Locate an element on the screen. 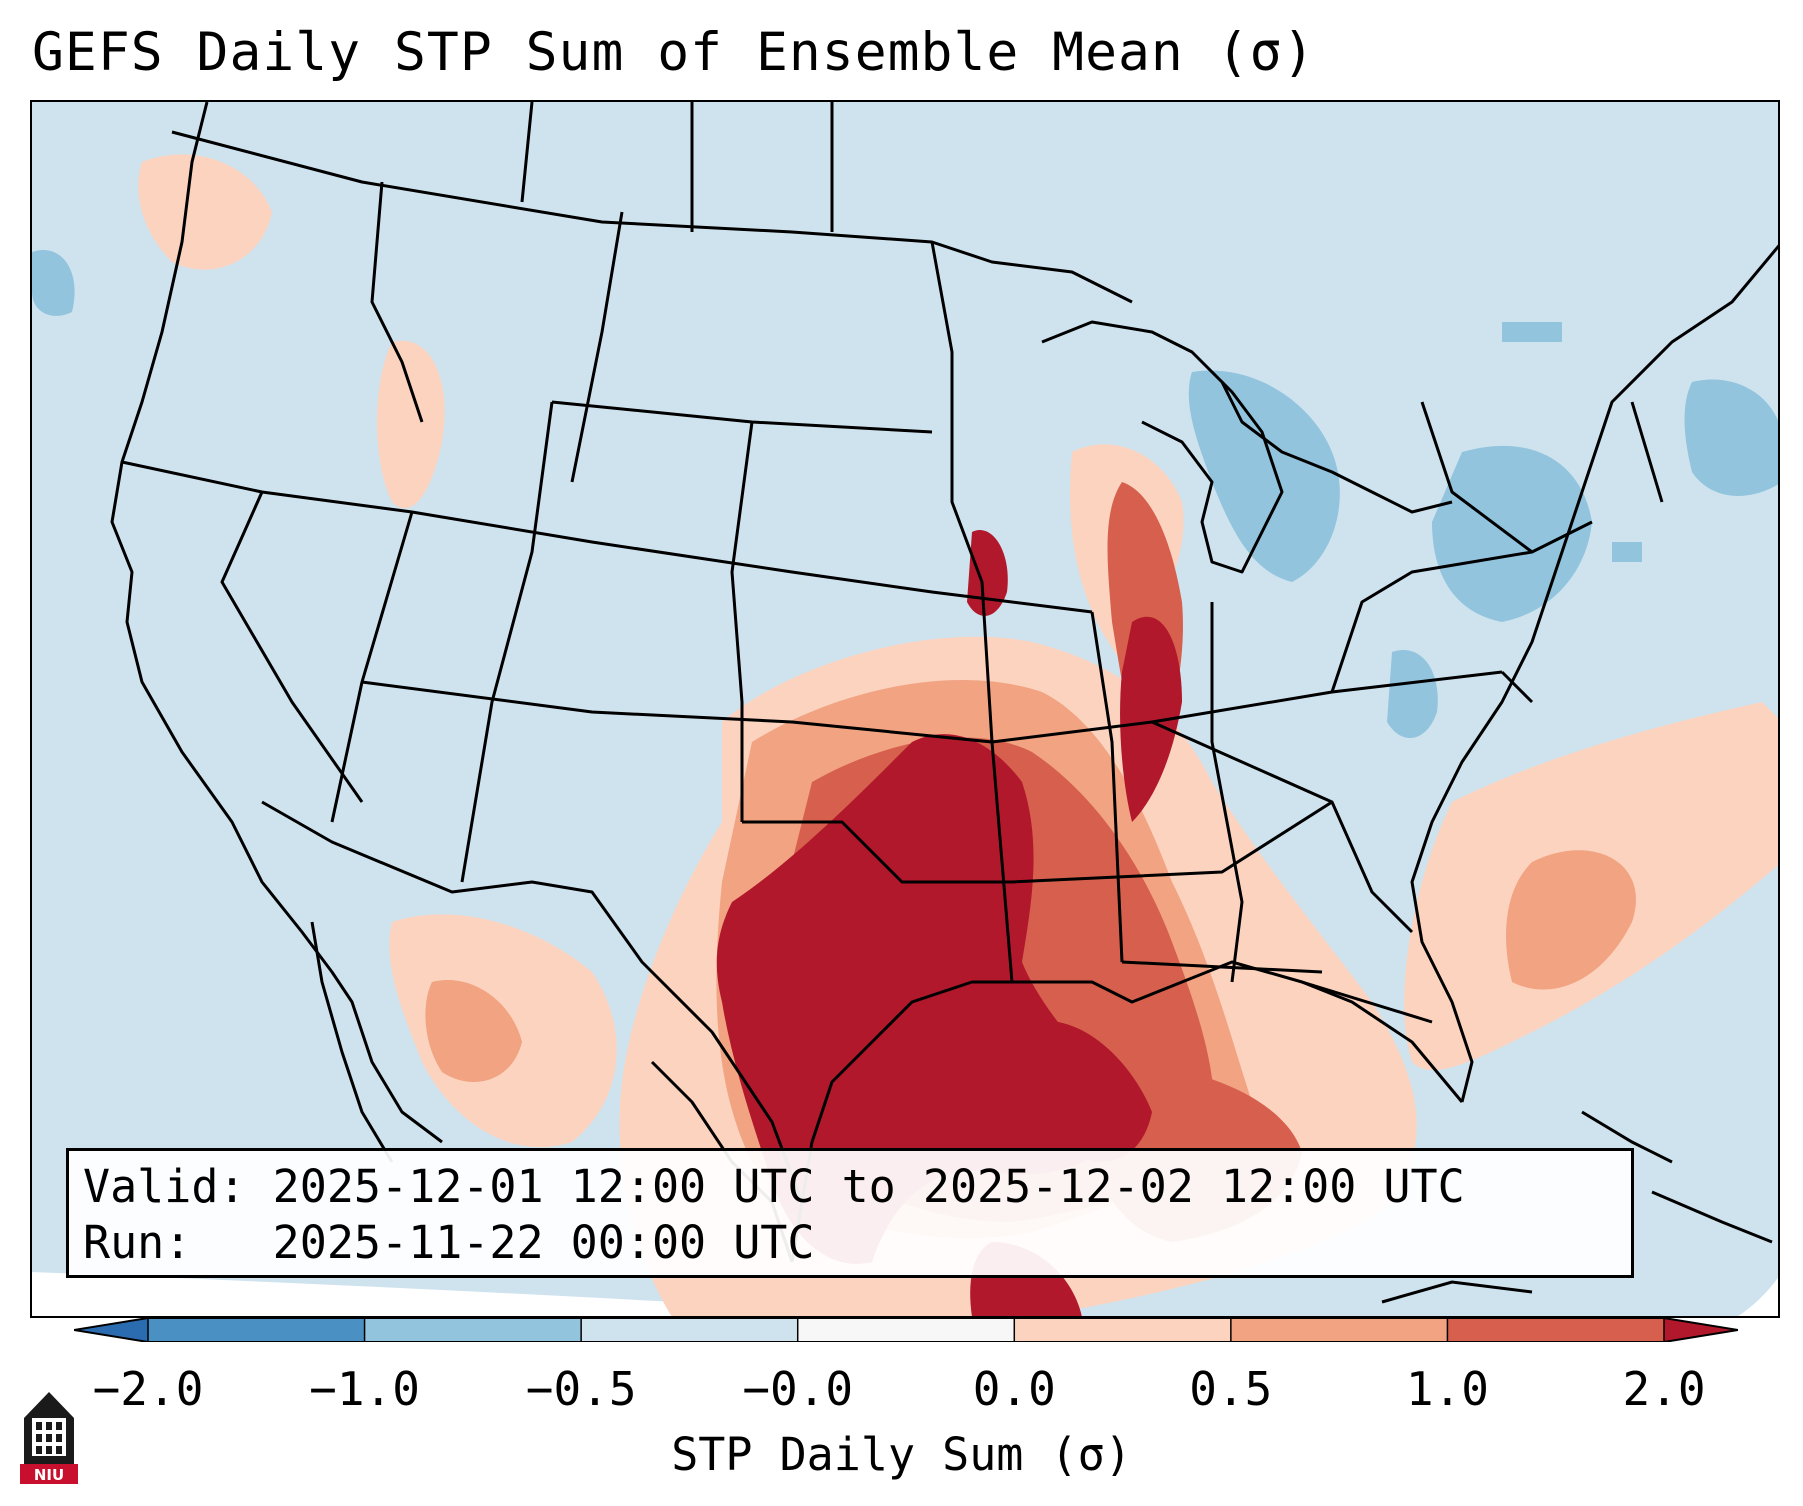 This screenshot has width=1803, height=1506. niu-logo: NIU is located at coordinates (49, 1438).